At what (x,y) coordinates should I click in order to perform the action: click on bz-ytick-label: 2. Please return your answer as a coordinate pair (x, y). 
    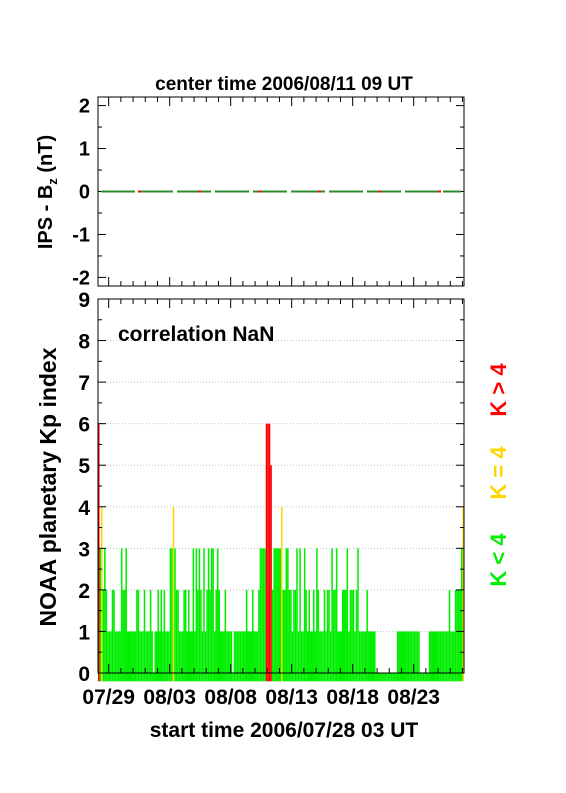
    Looking at the image, I should click on (84, 107).